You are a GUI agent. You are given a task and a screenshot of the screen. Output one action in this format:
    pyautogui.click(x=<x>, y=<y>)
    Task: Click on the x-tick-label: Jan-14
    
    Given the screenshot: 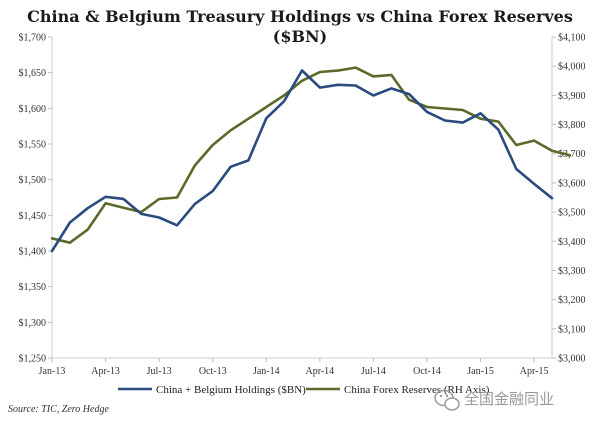 What is the action you would take?
    pyautogui.click(x=266, y=371)
    